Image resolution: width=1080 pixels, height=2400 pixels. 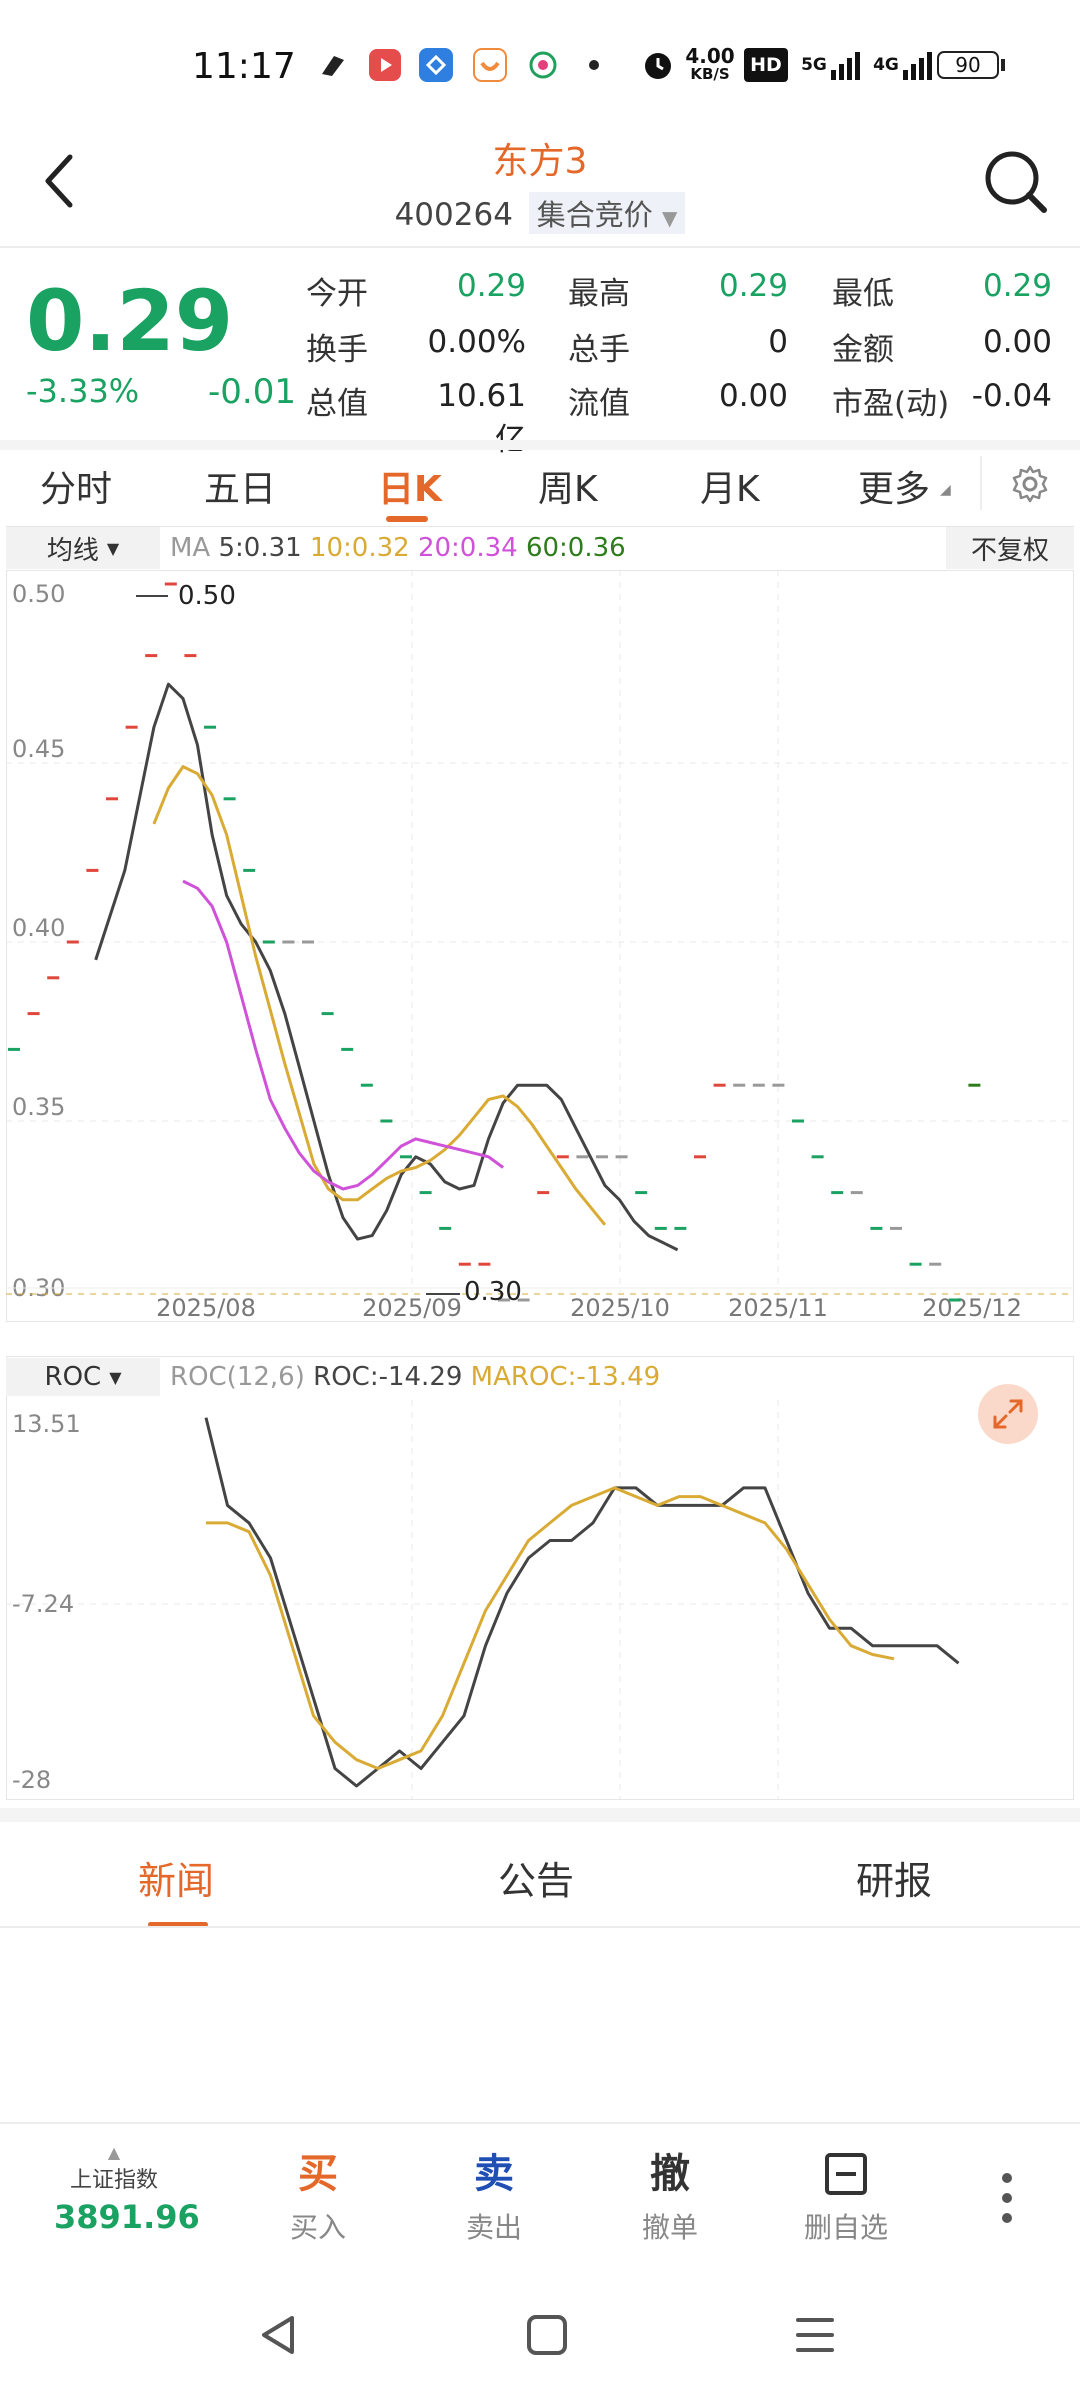 I want to click on tab-period: 日K, so click(x=410, y=489).